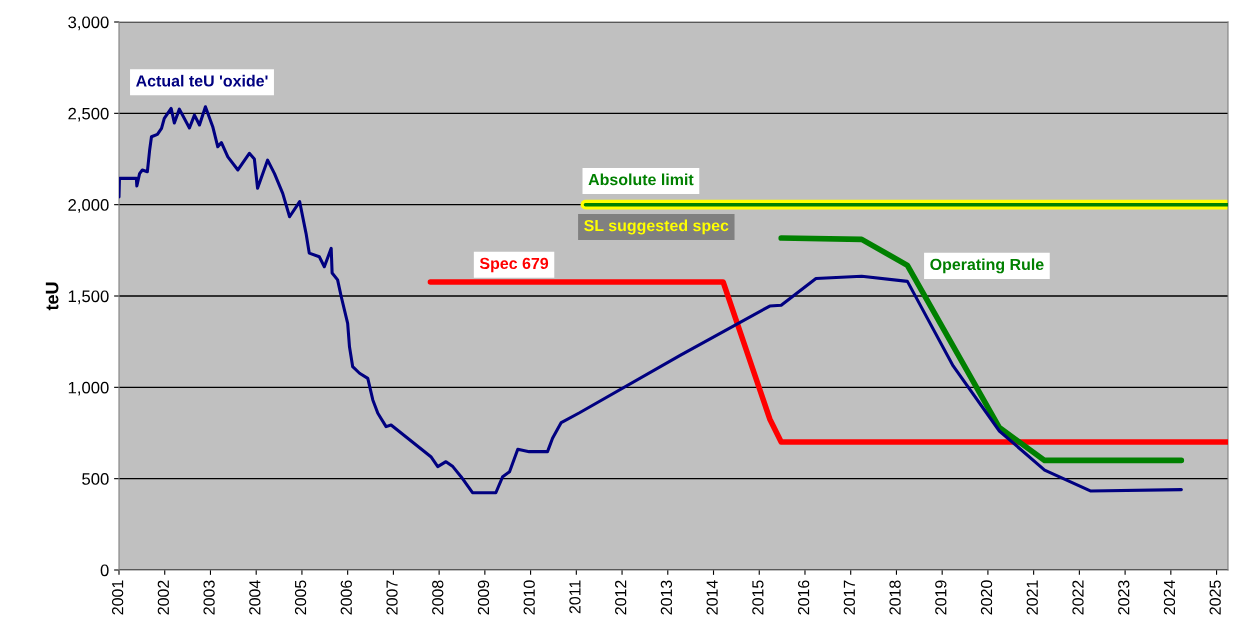 The image size is (1242, 630). Describe the element at coordinates (758, 597) in the screenshot. I see `x-tick-label: 2015` at that location.